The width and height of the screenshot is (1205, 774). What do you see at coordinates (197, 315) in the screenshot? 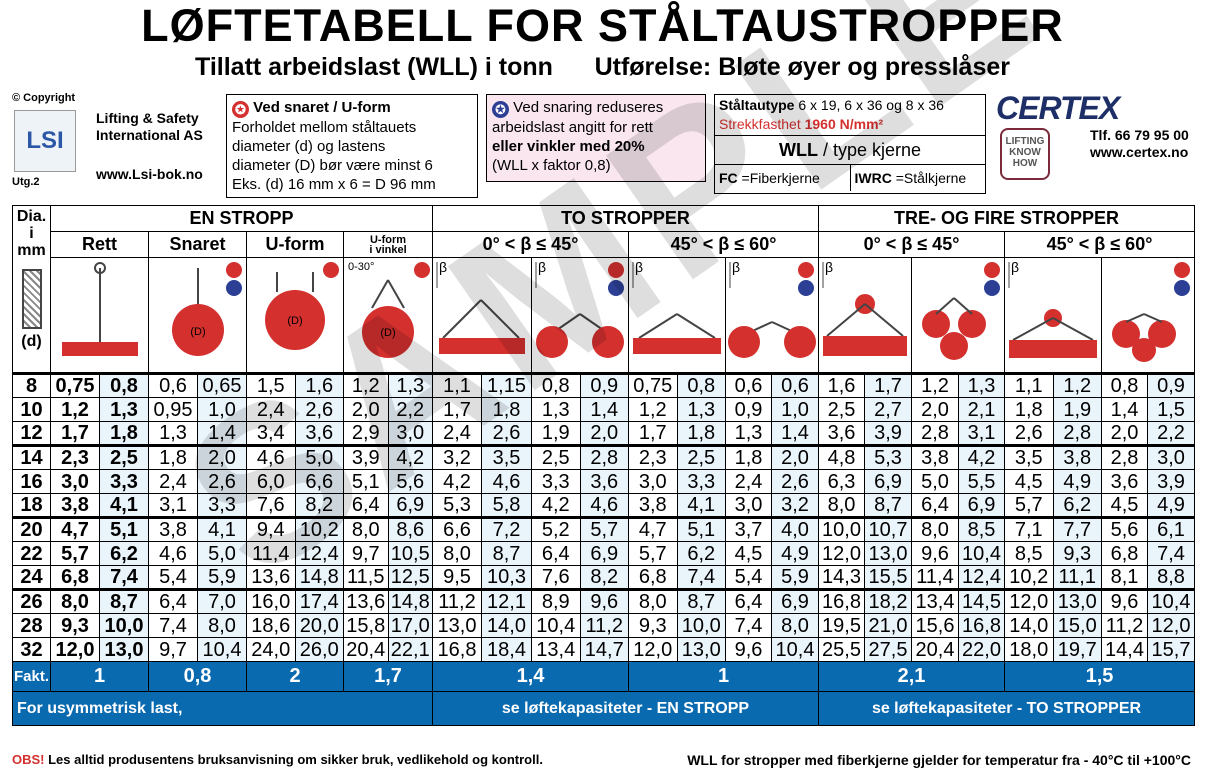
I see `sling-choked-illustration: (D)` at bounding box center [197, 315].